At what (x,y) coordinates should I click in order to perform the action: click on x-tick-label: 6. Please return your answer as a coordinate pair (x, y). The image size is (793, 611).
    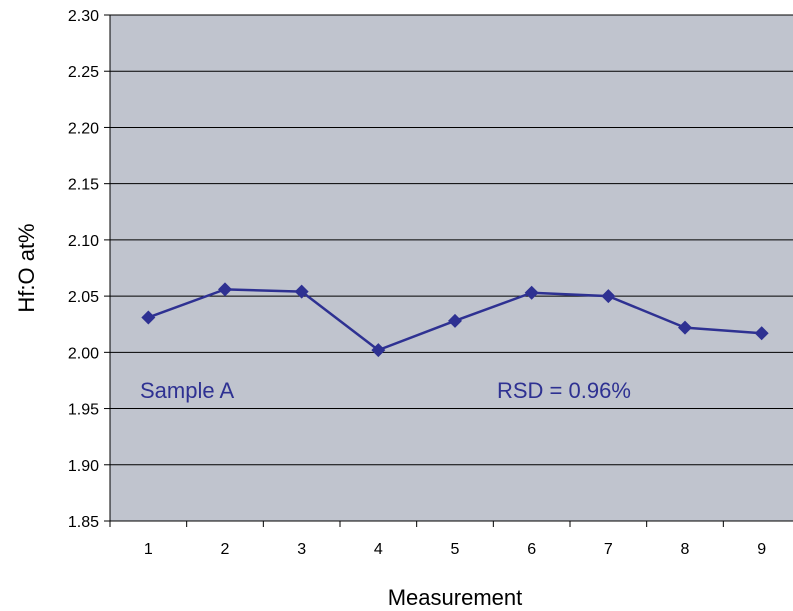
    Looking at the image, I should click on (531, 549).